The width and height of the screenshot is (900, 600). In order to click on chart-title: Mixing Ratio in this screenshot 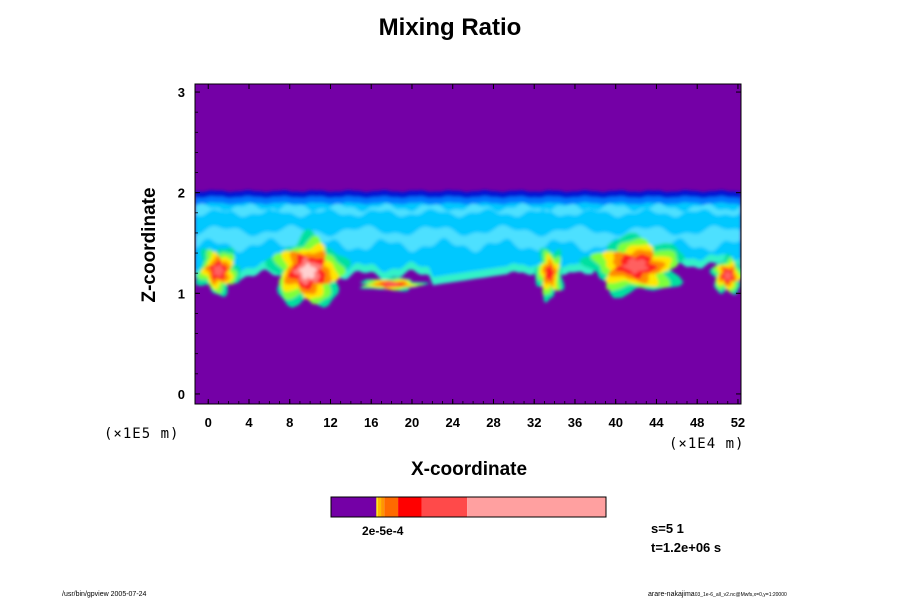, I will do `click(450, 27)`.